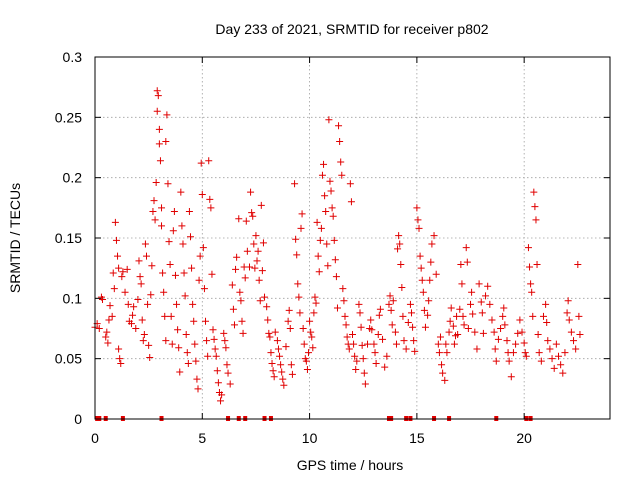 The height and width of the screenshot is (480, 640). I want to click on y-tick-labels: 0 0.05 0.1 0.15 0.2 0.25 0.3, so click(68, 238).